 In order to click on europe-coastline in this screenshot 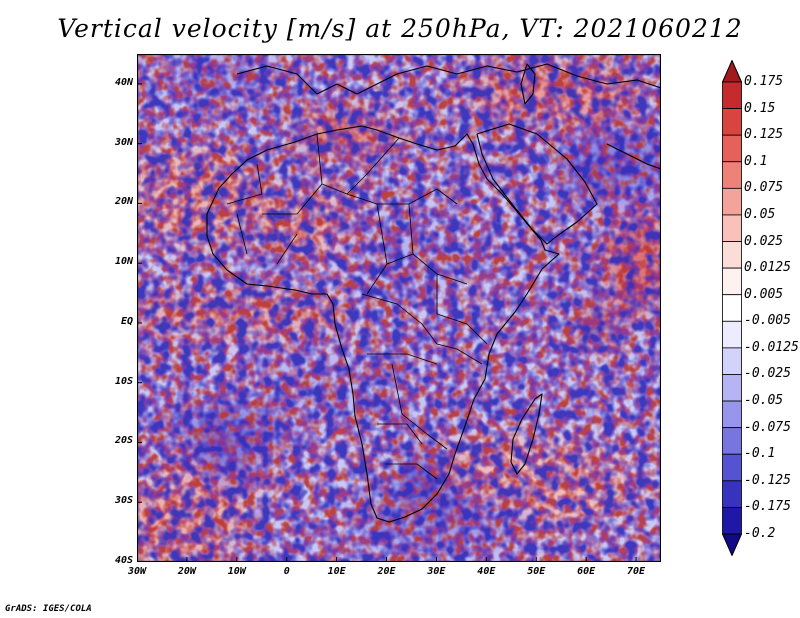, I will do `click(448, 79)`.